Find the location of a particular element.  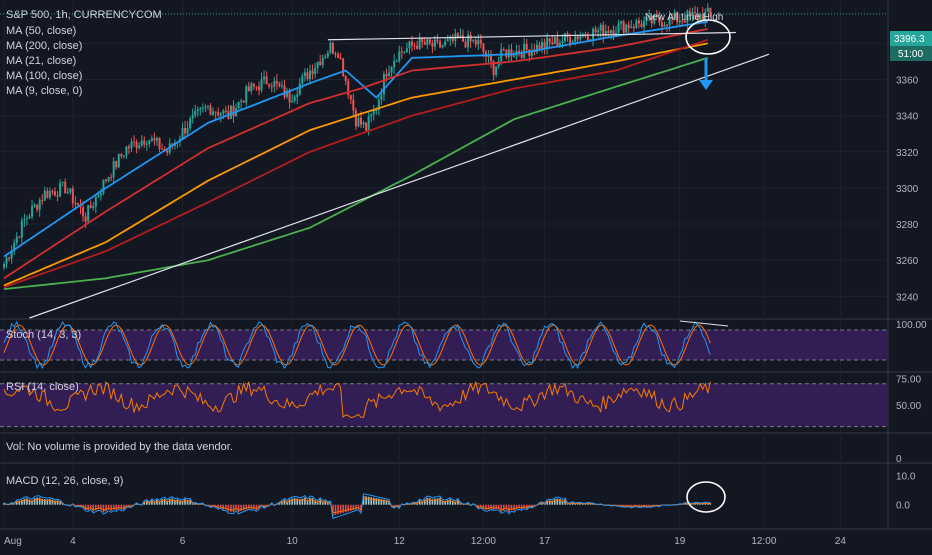

time-tick-label: 12:00 is located at coordinates (763, 541).